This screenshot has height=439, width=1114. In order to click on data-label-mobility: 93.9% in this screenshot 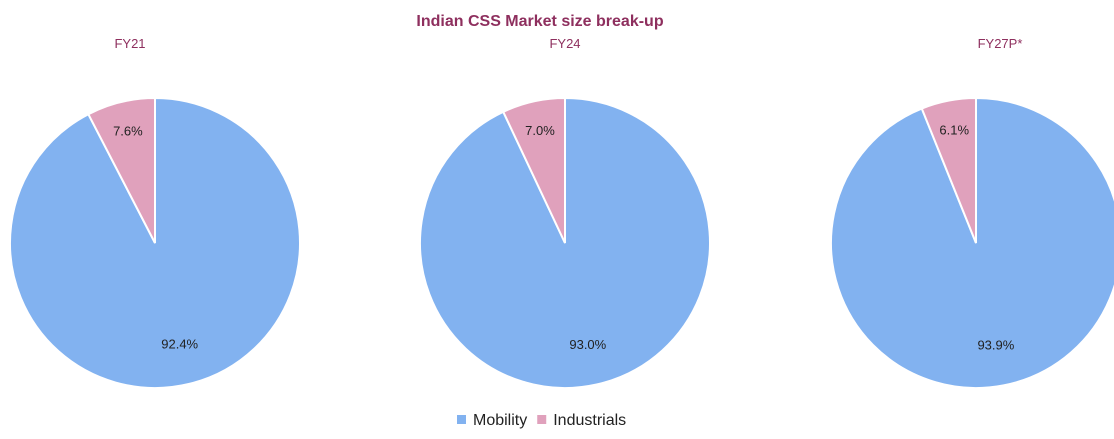, I will do `click(995, 345)`.